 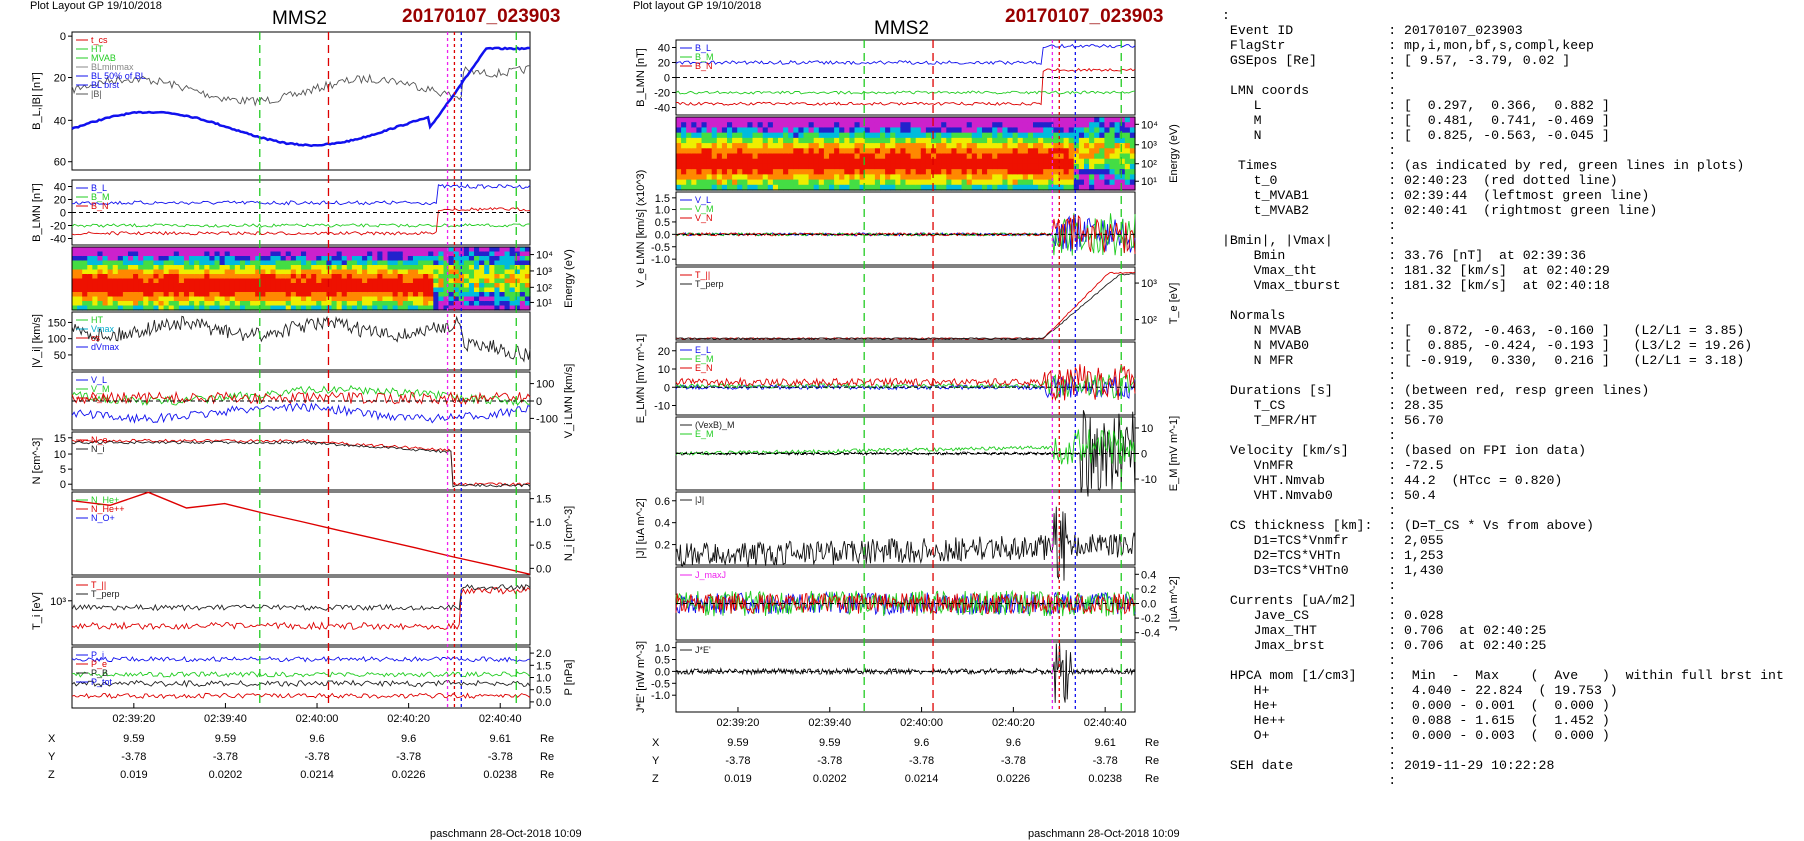 I want to click on legend-label: BL brst, so click(x=105, y=85).